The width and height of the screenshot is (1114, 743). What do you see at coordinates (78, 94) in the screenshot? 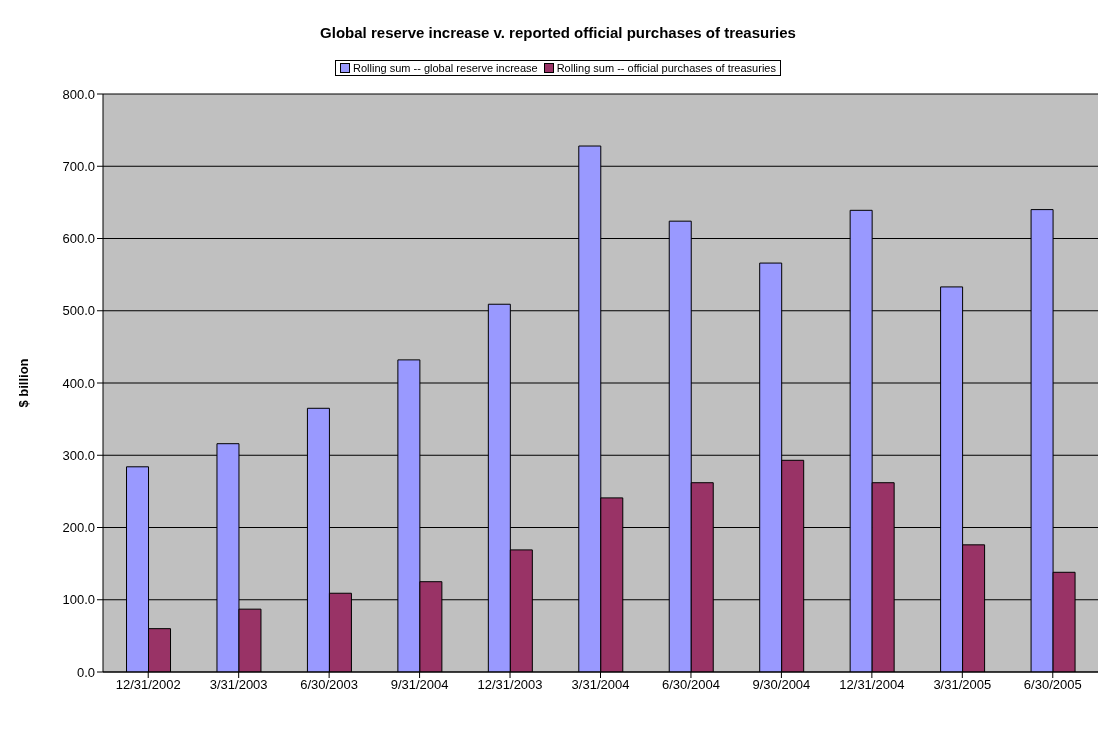
I see `y-tick-label: 800.0` at bounding box center [78, 94].